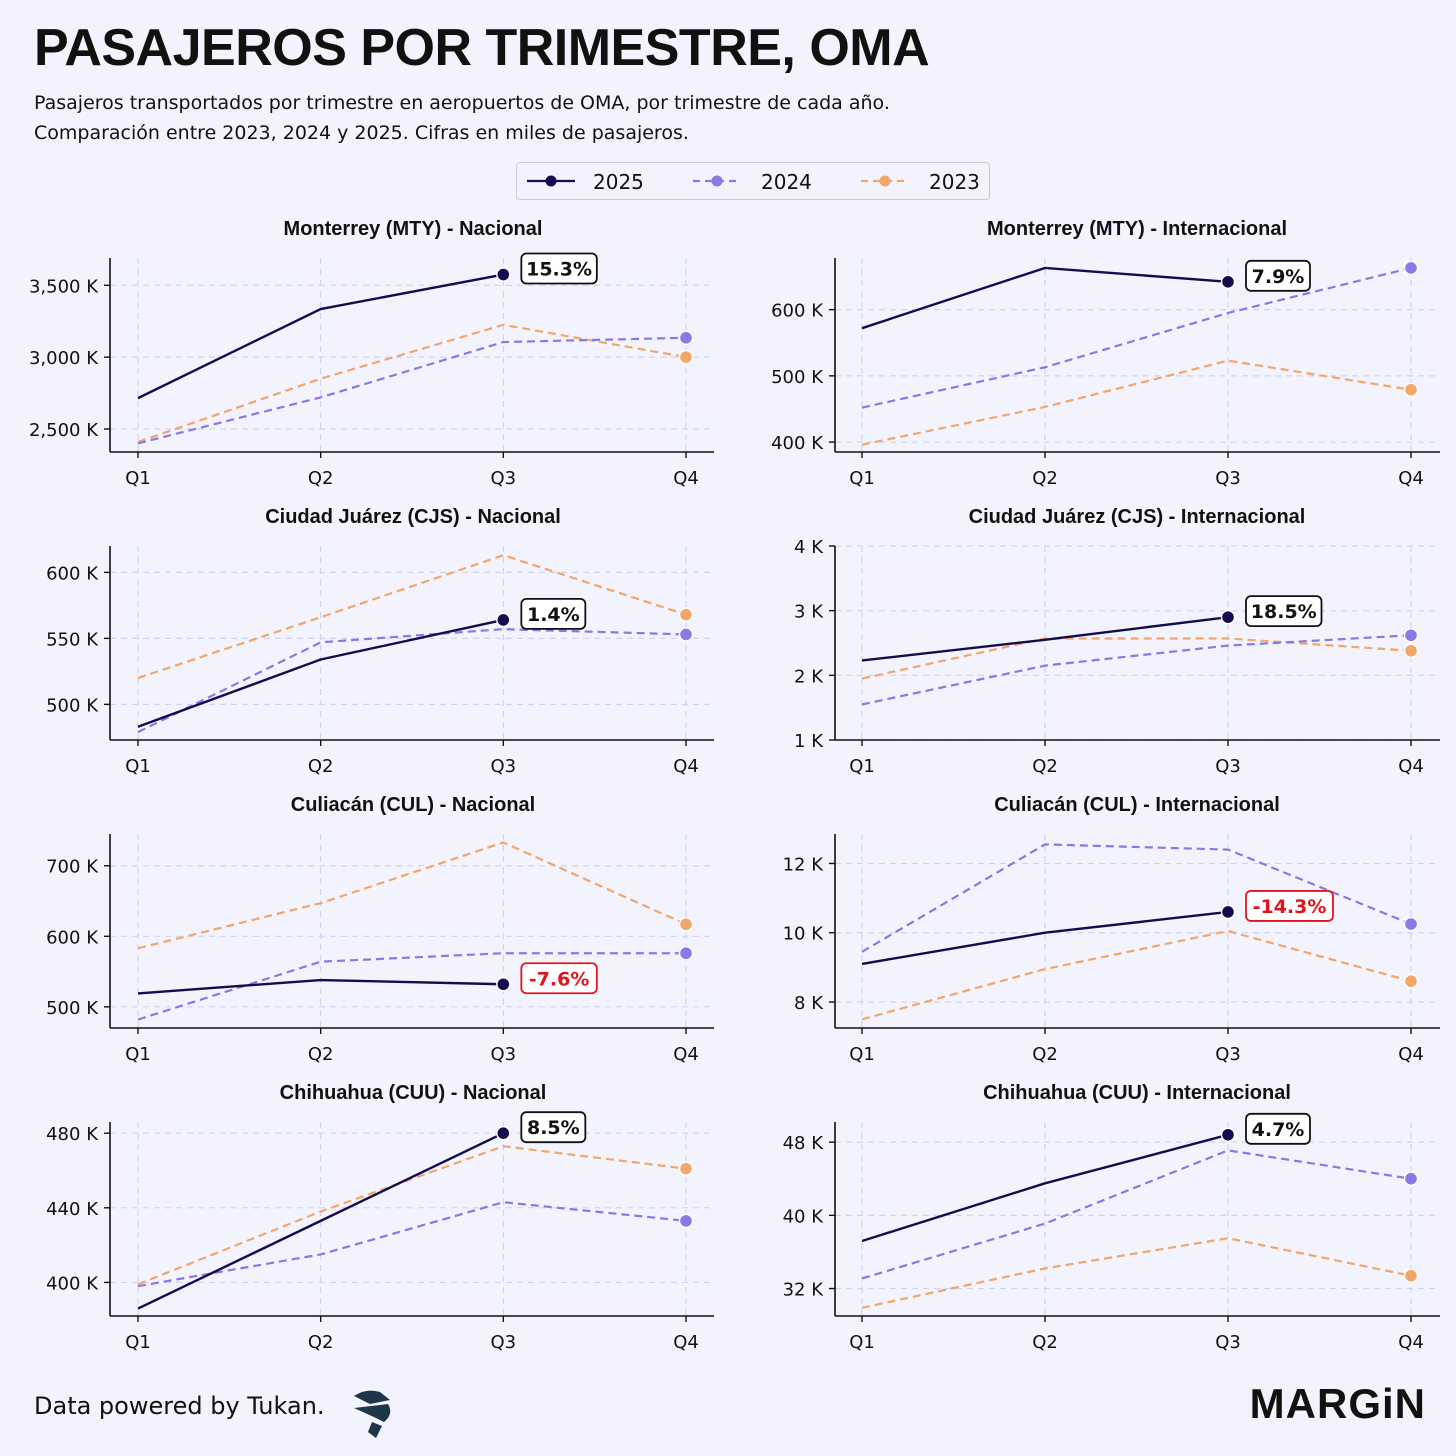 This screenshot has width=1456, height=1456. Describe the element at coordinates (482, 48) in the screenshot. I see `page-title: PASAJEROS POR TRIMESTRE, OMA` at that location.